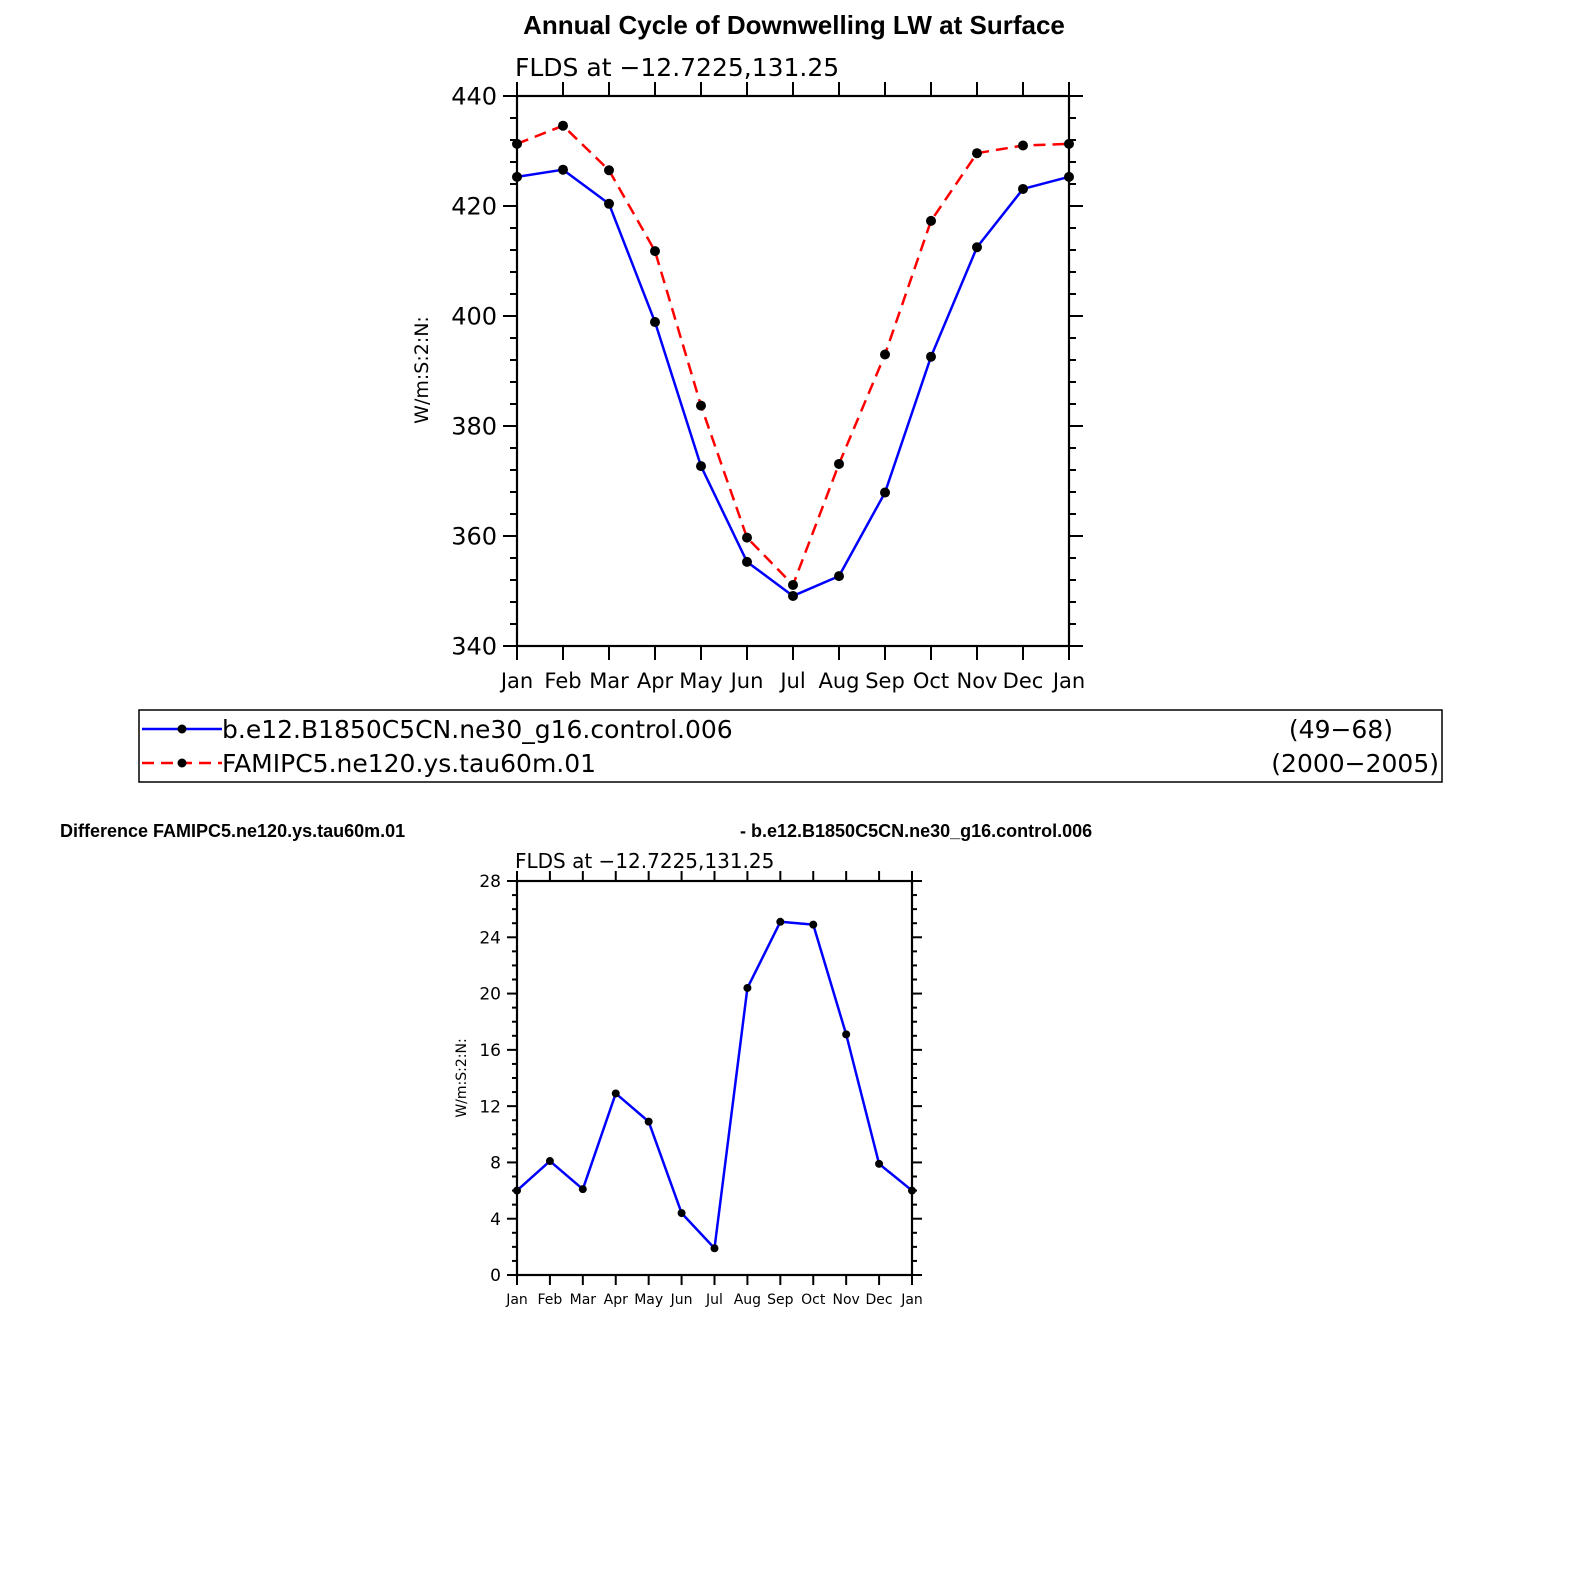 The width and height of the screenshot is (1575, 1575). Describe the element at coordinates (490, 1107) in the screenshot. I see `bottom-ytick-label: 12` at that location.